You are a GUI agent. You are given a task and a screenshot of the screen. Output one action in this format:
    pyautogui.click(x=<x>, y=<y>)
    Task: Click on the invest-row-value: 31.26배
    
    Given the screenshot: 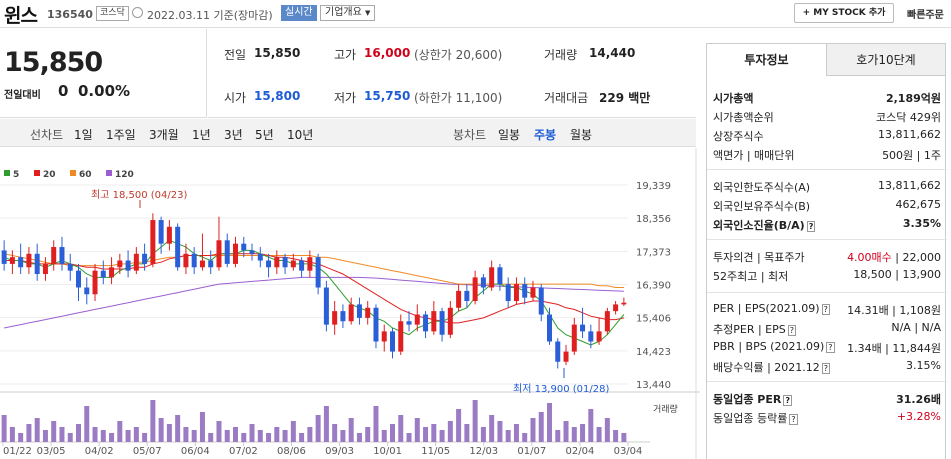 What is the action you would take?
    pyautogui.click(x=918, y=399)
    